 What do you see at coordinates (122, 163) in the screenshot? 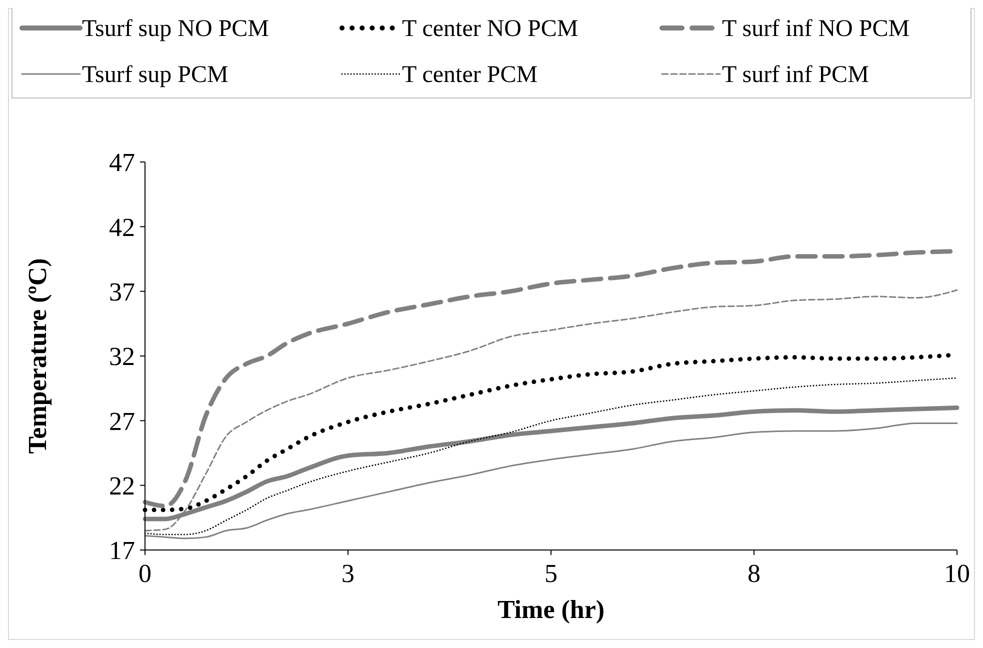
I see `y-tick-label: 47` at bounding box center [122, 163].